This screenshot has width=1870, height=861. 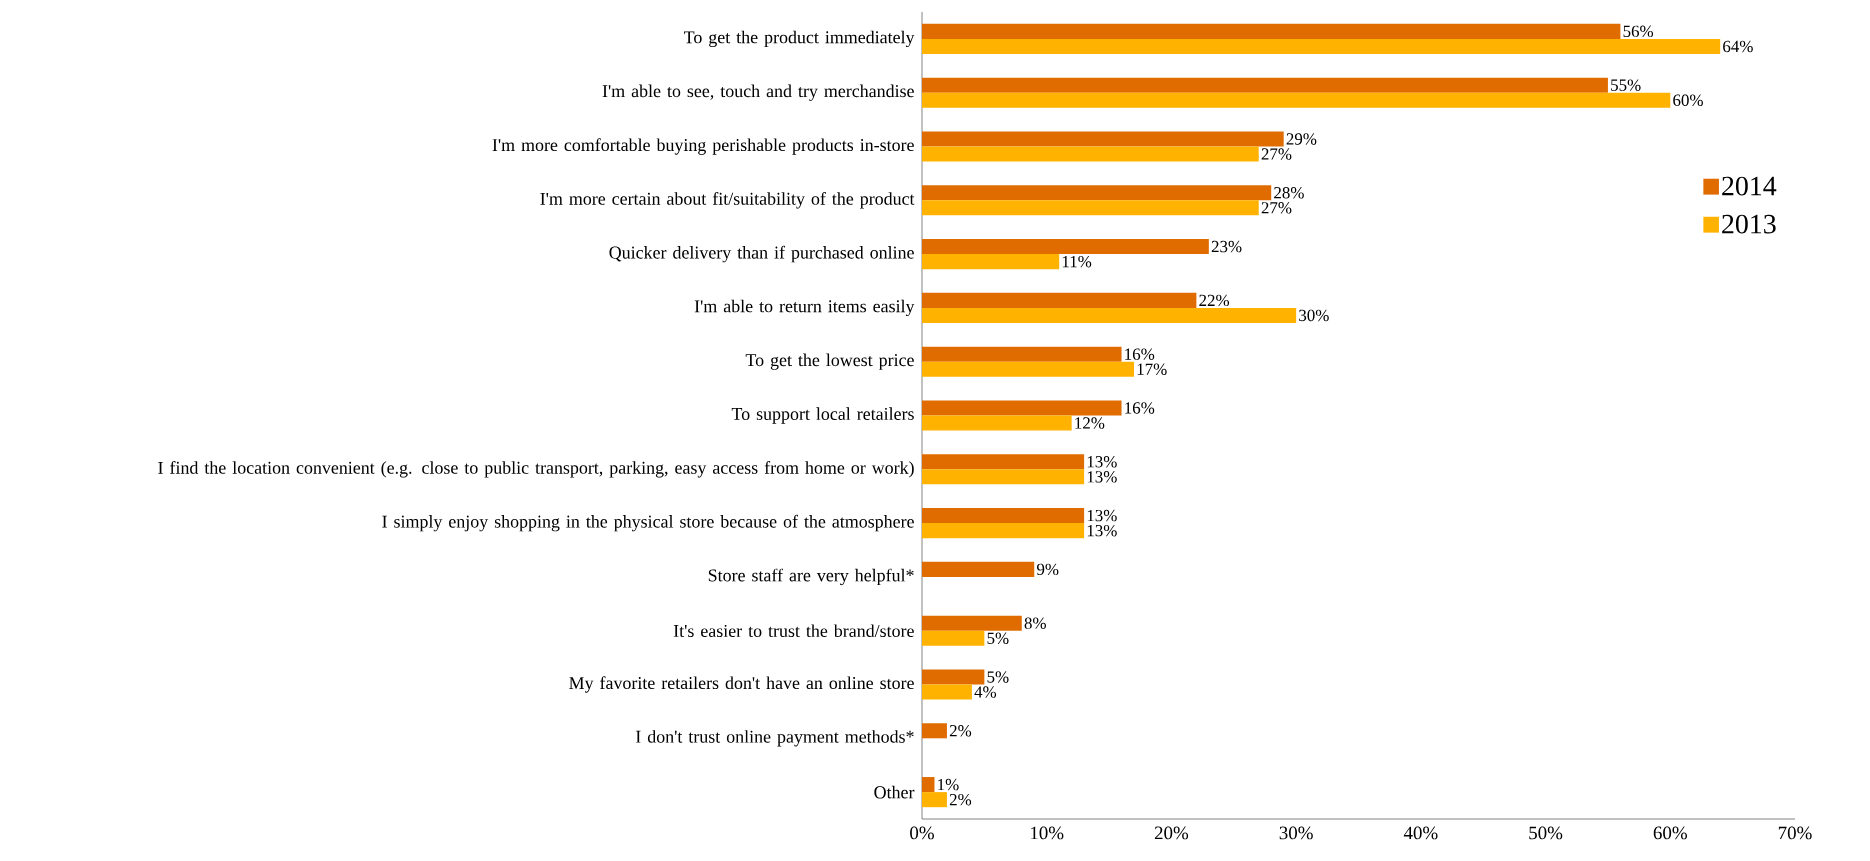 What do you see at coordinates (536, 469) in the screenshot?
I see `y-tick-label: I find the location convenient (e.g. close to public transport, parking, easy access from home or work)` at bounding box center [536, 469].